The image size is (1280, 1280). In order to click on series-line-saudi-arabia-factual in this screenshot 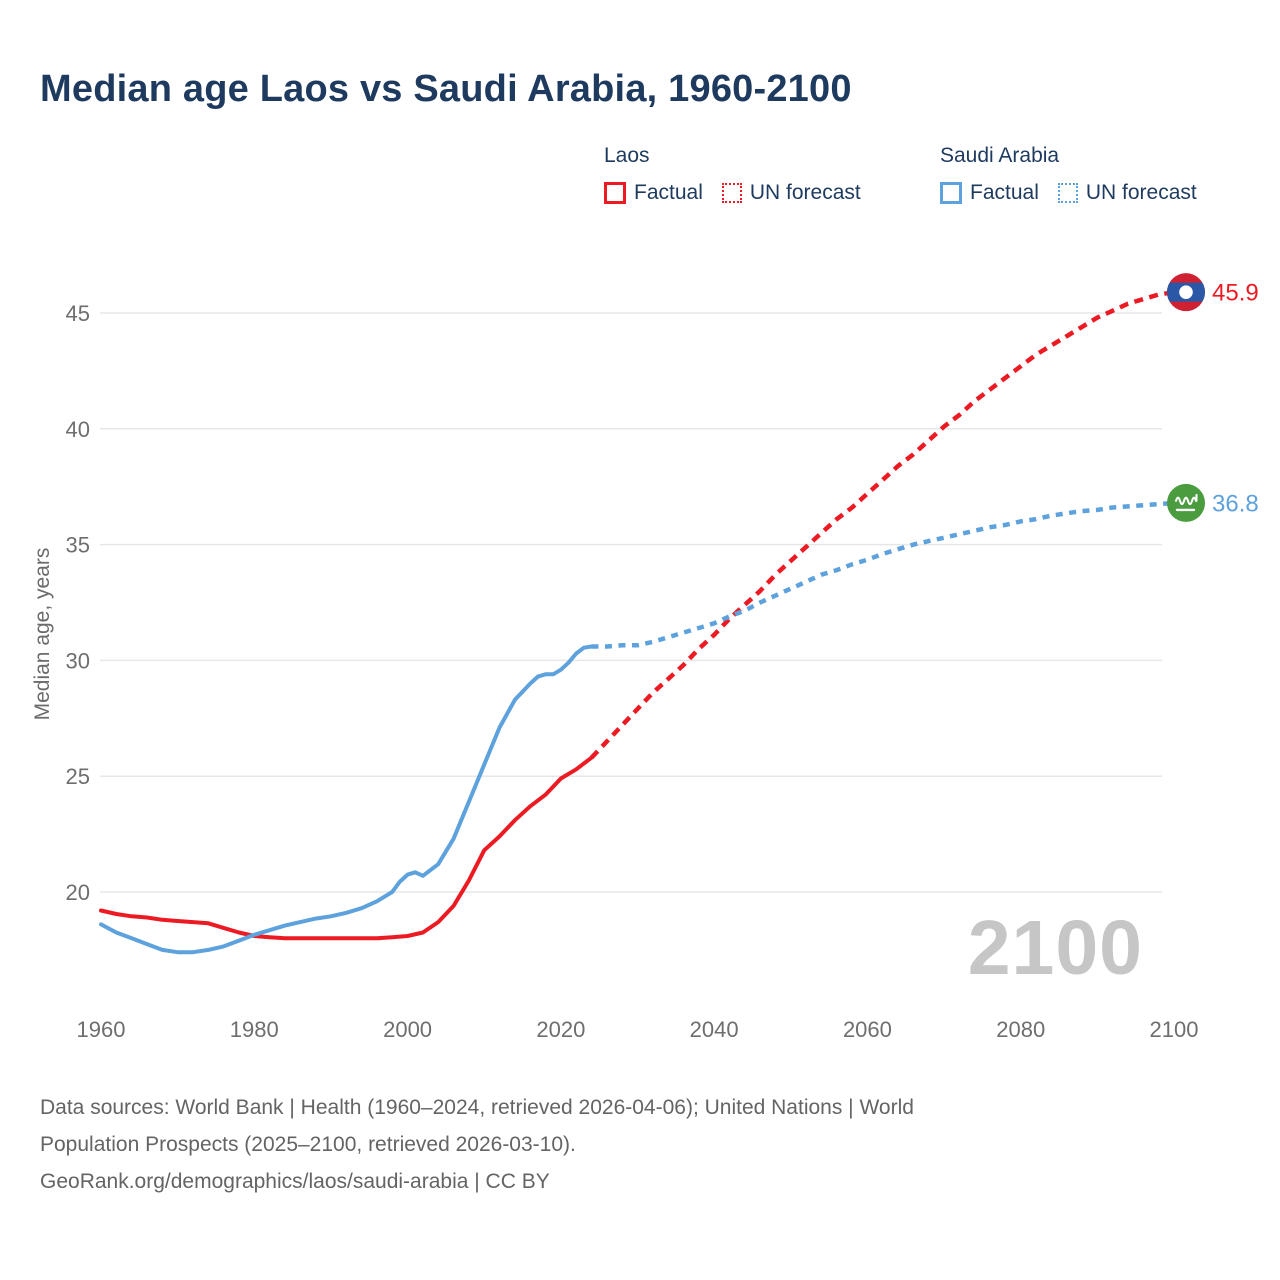, I will do `click(346, 799)`.